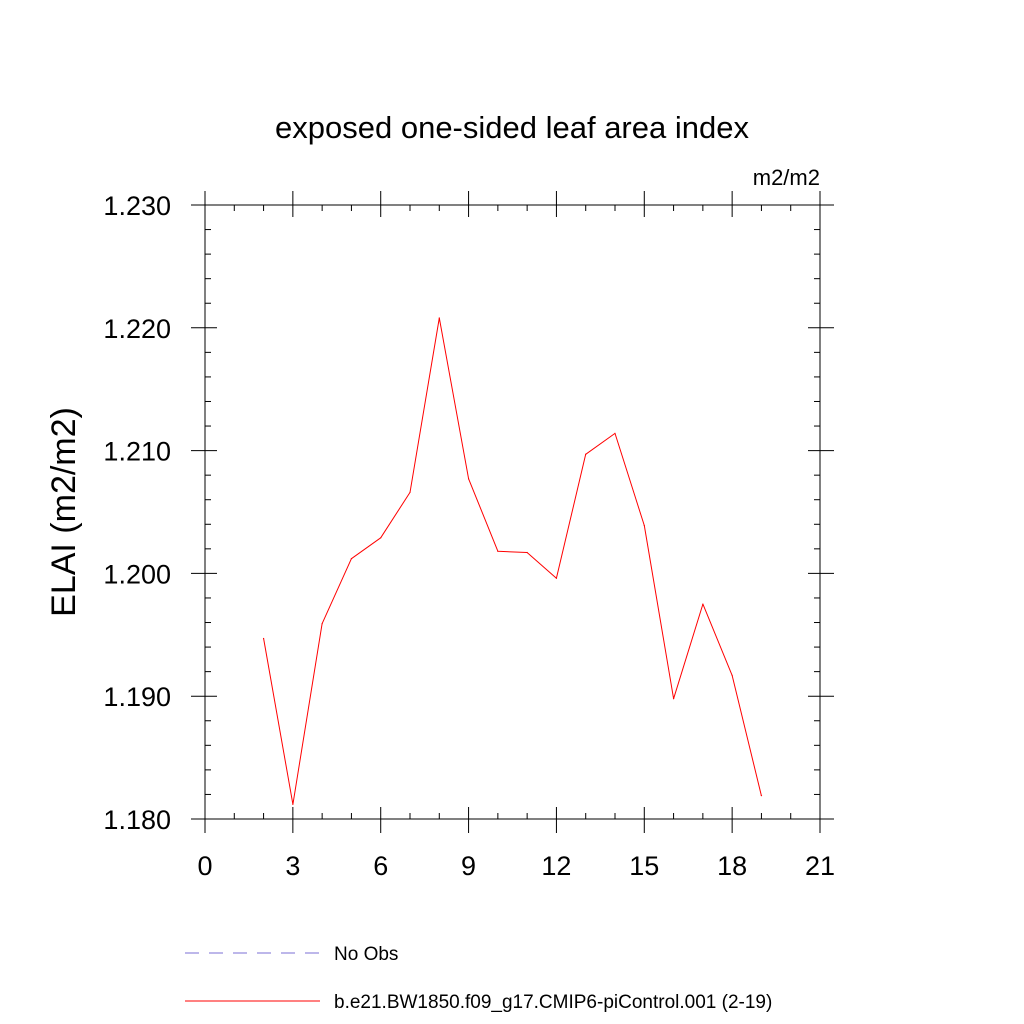  I want to click on y-axis-label: ELAI (m2/m2), so click(64, 512).